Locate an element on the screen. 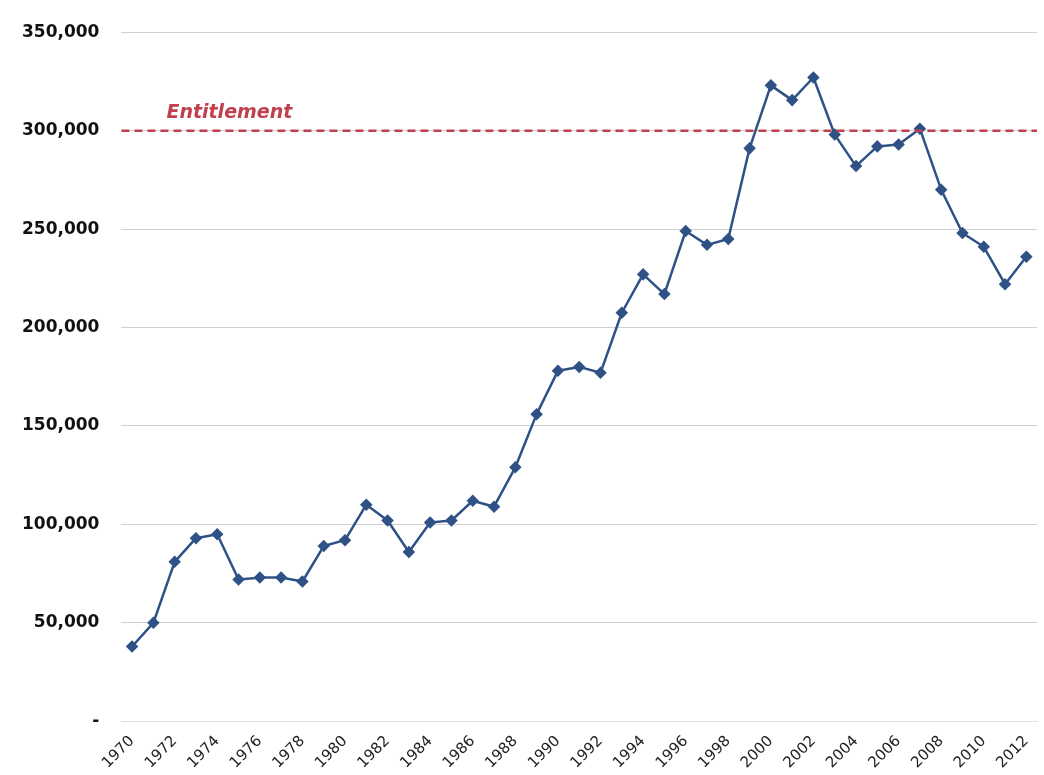  y-tick-label: 300,000 is located at coordinates (60, 129).